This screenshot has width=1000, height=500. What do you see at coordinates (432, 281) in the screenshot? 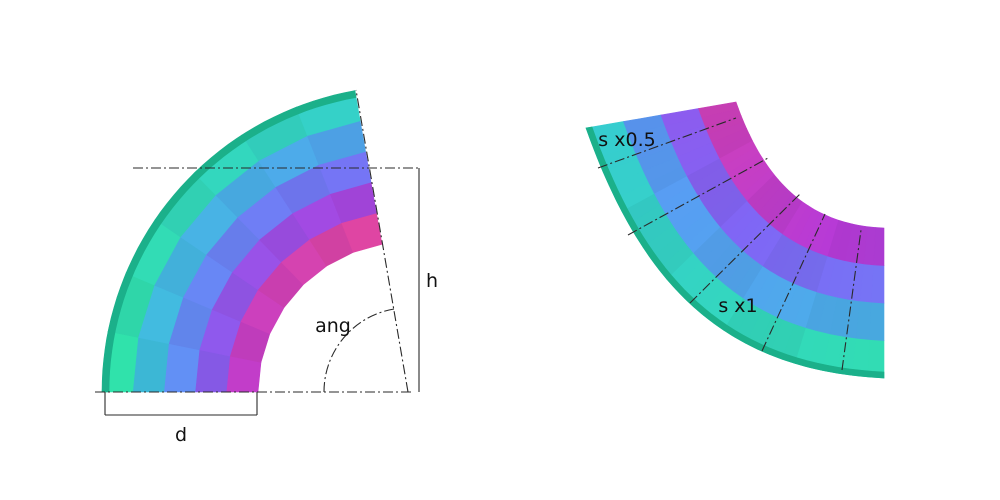
I see `h-label: h` at bounding box center [432, 281].